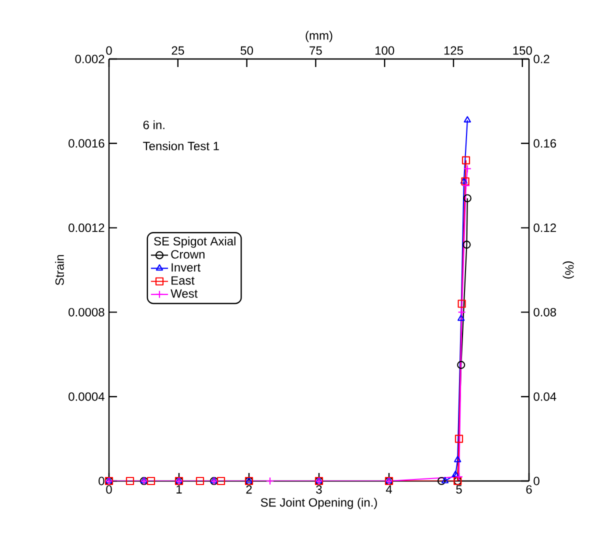 This screenshot has width=607, height=543. Describe the element at coordinates (389, 489) in the screenshot. I see `x-tick-label: 4` at that location.